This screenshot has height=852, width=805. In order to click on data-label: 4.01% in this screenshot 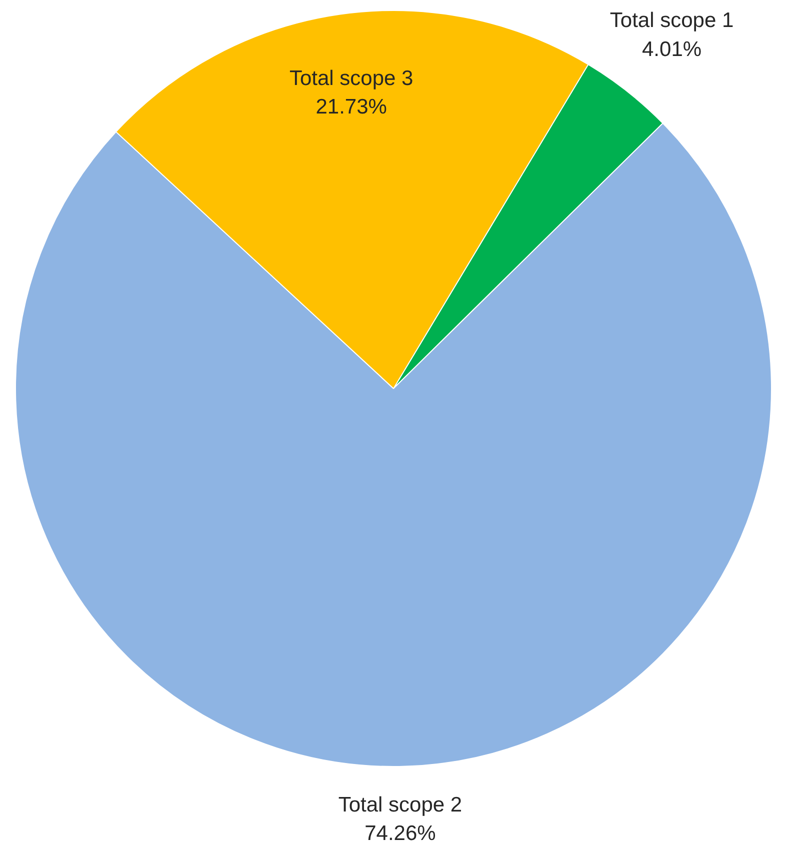, I will do `click(672, 49)`.